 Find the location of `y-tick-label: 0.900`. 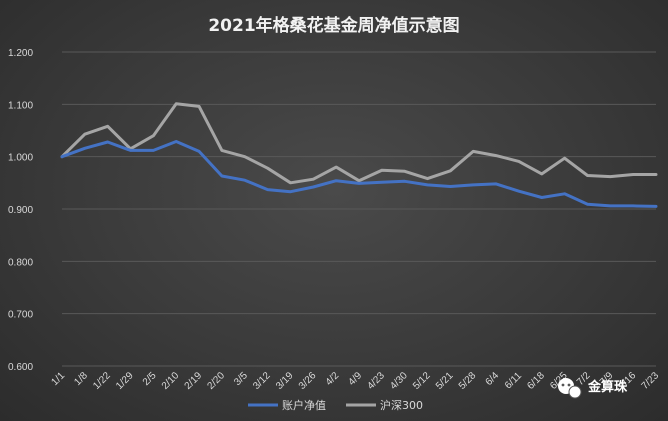

y-tick-label: 0.900 is located at coordinates (20, 210).